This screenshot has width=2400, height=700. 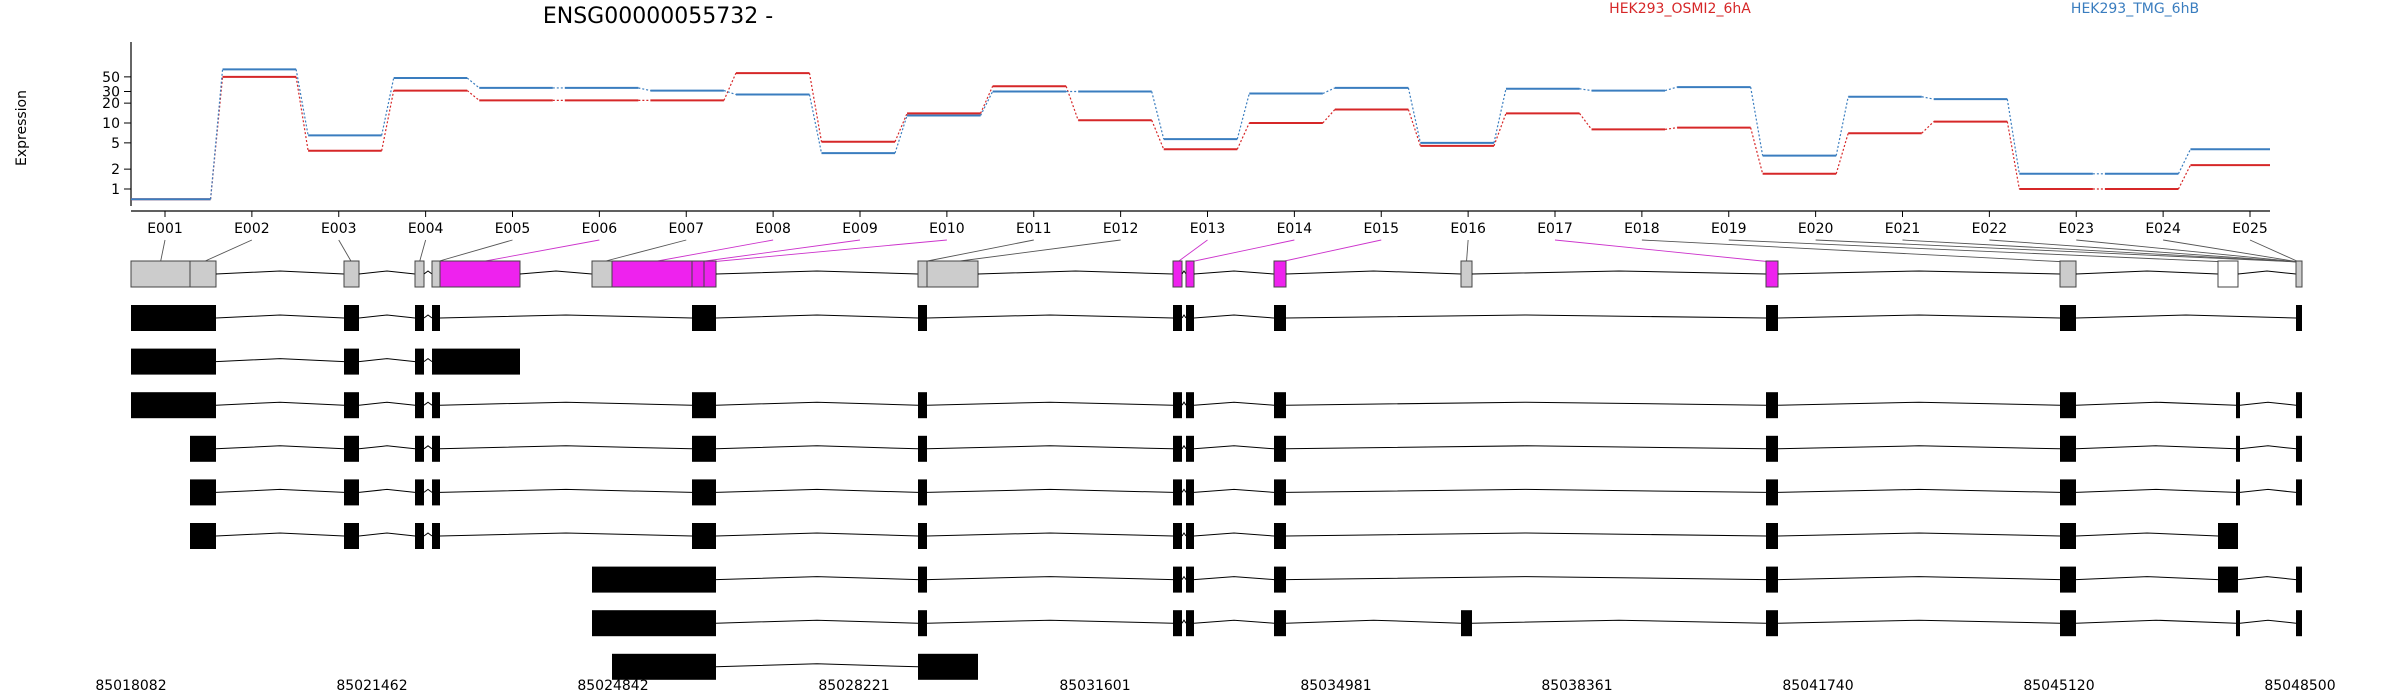 I want to click on exon-tick-label: E007, so click(x=686, y=229).